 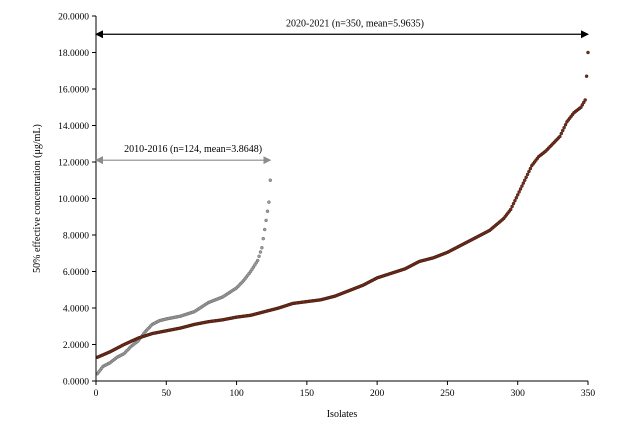 What do you see at coordinates (518, 394) in the screenshot?
I see `x-tick-label: 300` at bounding box center [518, 394].